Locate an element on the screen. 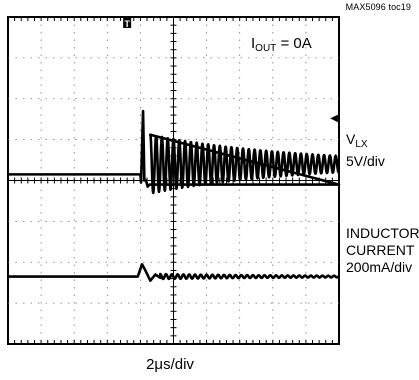  trigger-marker is located at coordinates (127, 23).